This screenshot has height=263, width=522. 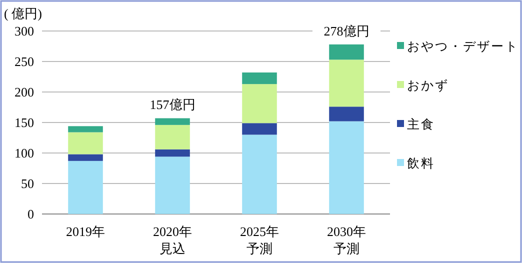 What do you see at coordinates (23, 13) in the screenshot?
I see `y-axis-title: ( 億円)` at bounding box center [23, 13].